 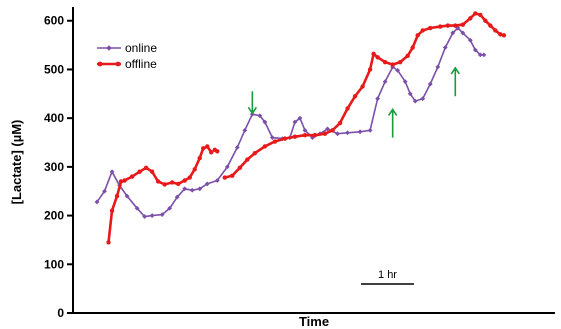 What do you see at coordinates (54, 69) in the screenshot?
I see `y-tick-label: 500` at bounding box center [54, 69].